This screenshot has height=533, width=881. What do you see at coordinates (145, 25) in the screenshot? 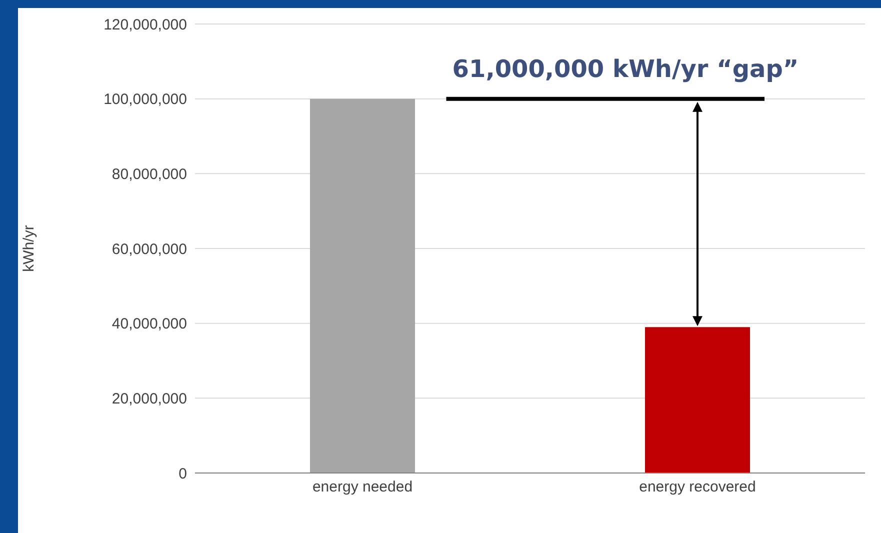
I see `y-tick-label: 120,000,000` at bounding box center [145, 25].